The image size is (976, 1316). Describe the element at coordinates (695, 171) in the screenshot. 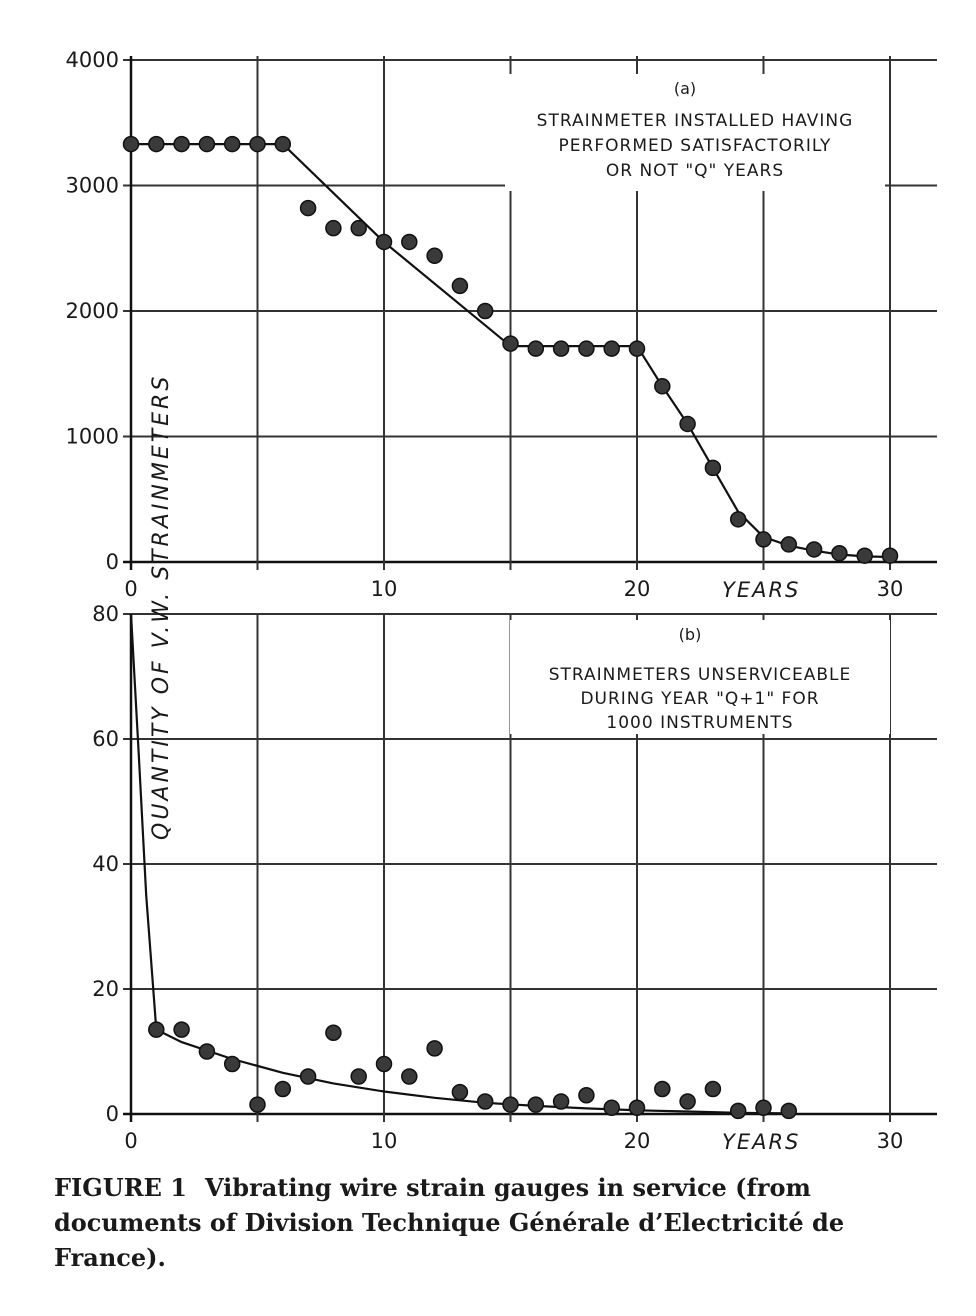

I see `panel-title-line: OR NOT "Q" YEARS` at that location.